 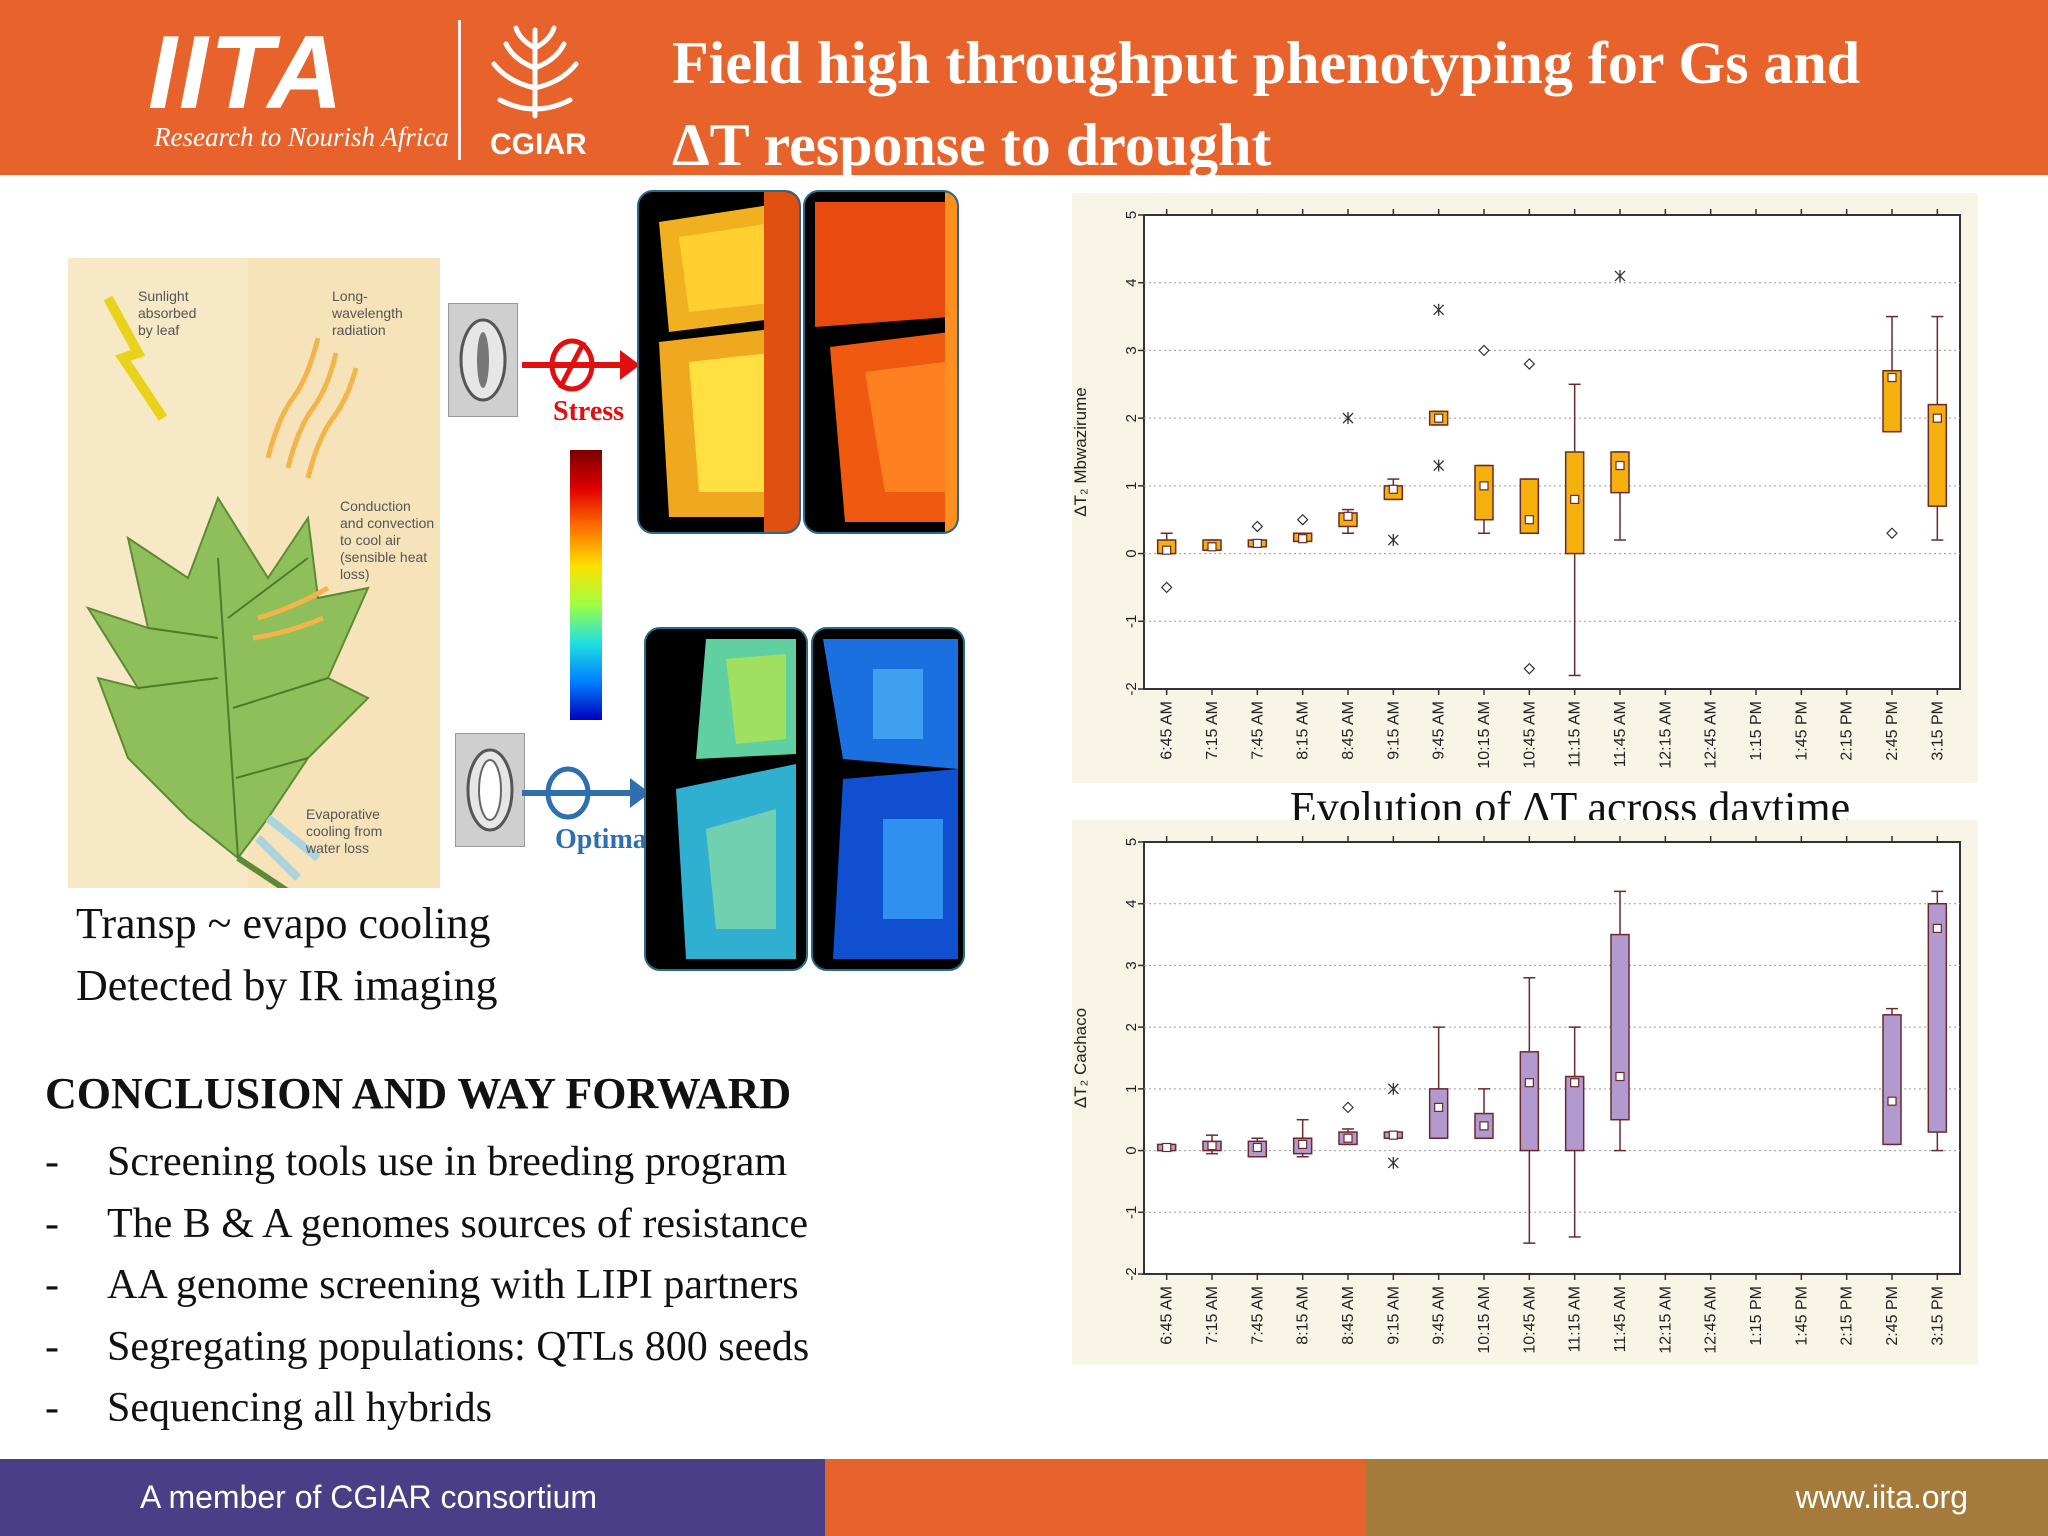 I want to click on cgiar-logo-label: CGIAR, so click(x=538, y=144).